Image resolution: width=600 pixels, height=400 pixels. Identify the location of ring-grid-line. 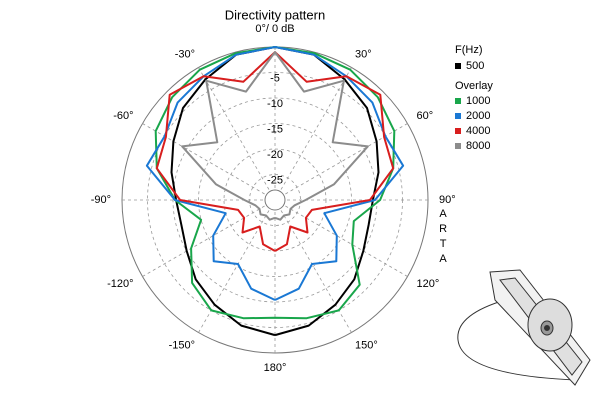
(275, 200).